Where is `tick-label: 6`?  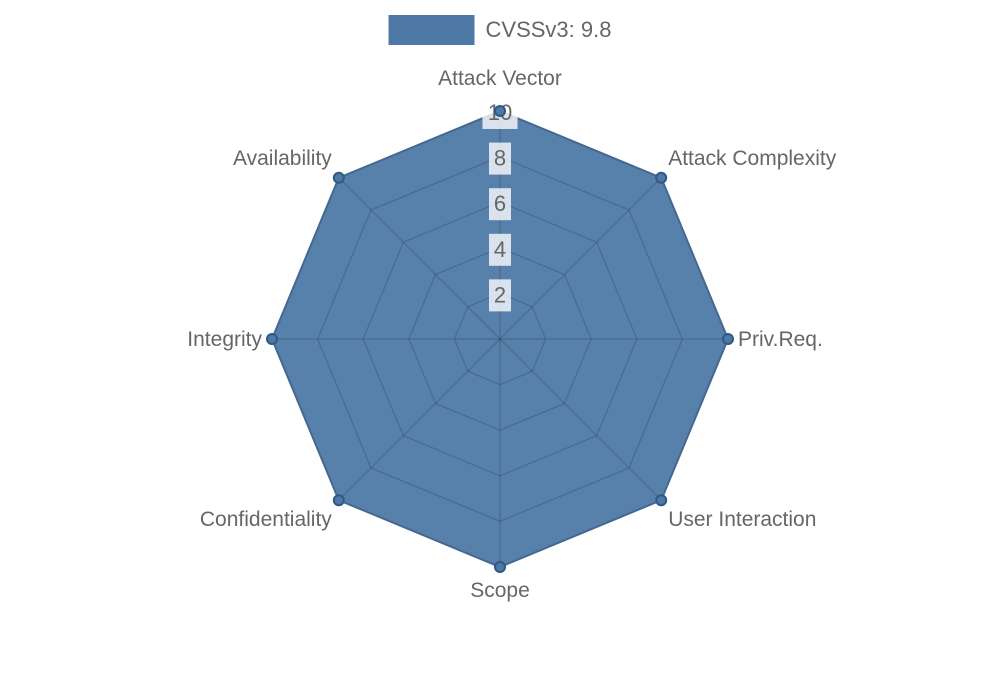
tick-label: 6 is located at coordinates (500, 203).